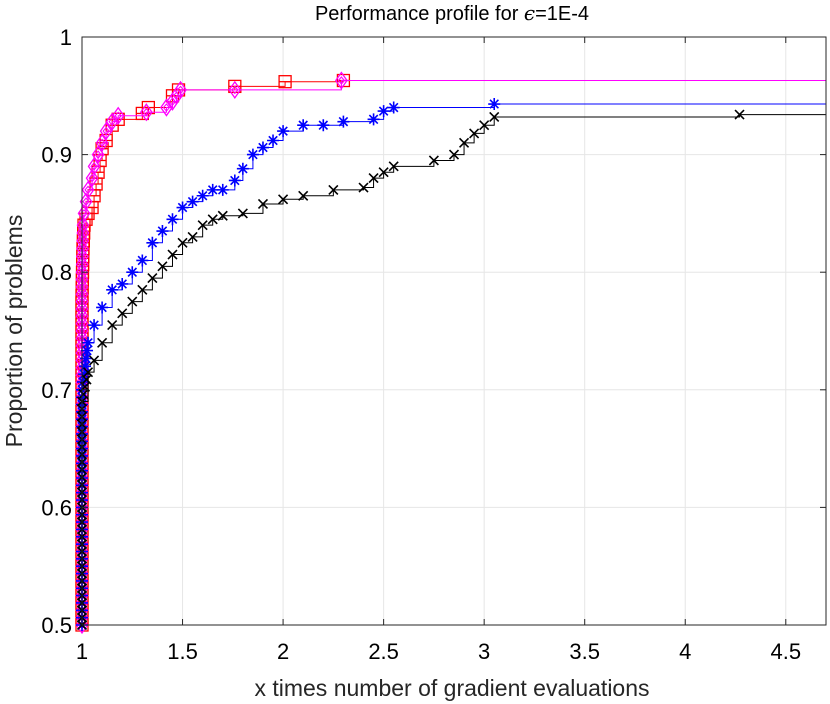  Describe the element at coordinates (56, 272) in the screenshot. I see `y-tick-label: 0.8` at that location.